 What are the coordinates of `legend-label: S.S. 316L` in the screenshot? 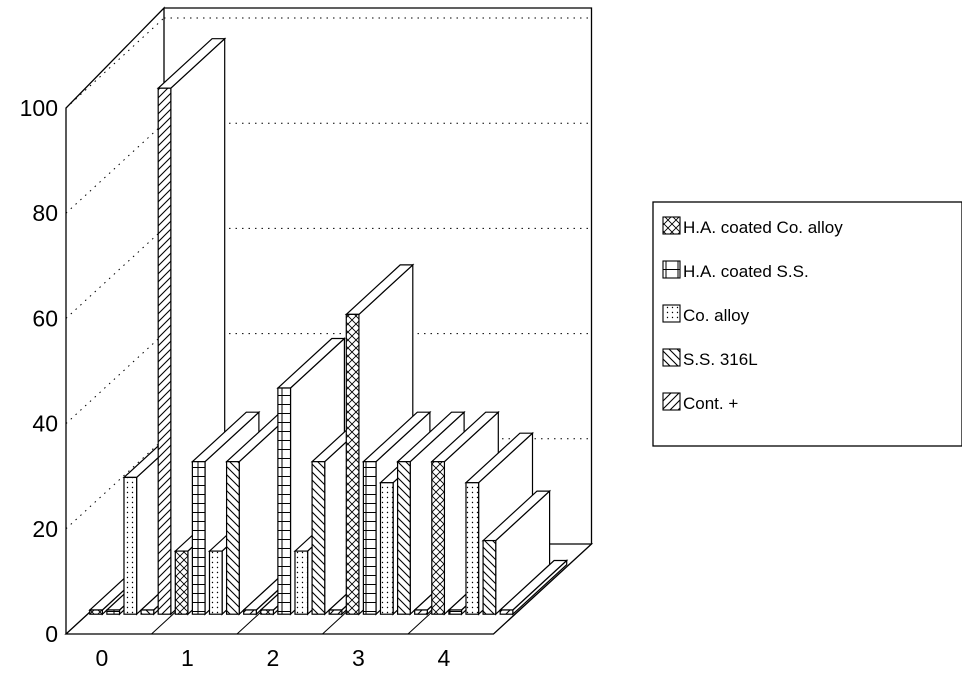 It's located at (720, 359).